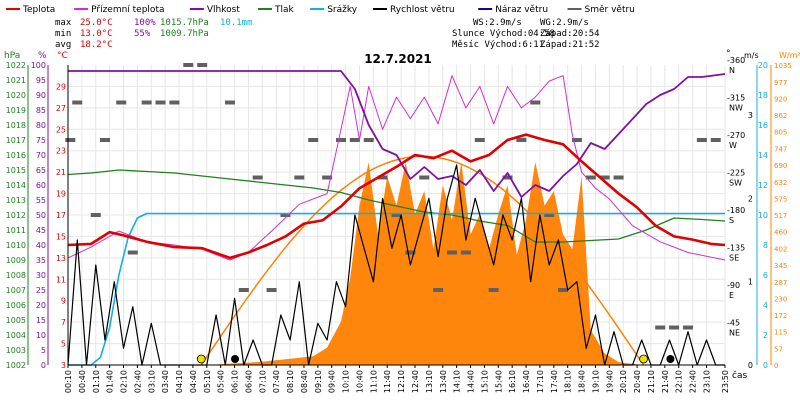  Describe the element at coordinates (63, 344) in the screenshot. I see `tick-label-temperature: 5` at that location.